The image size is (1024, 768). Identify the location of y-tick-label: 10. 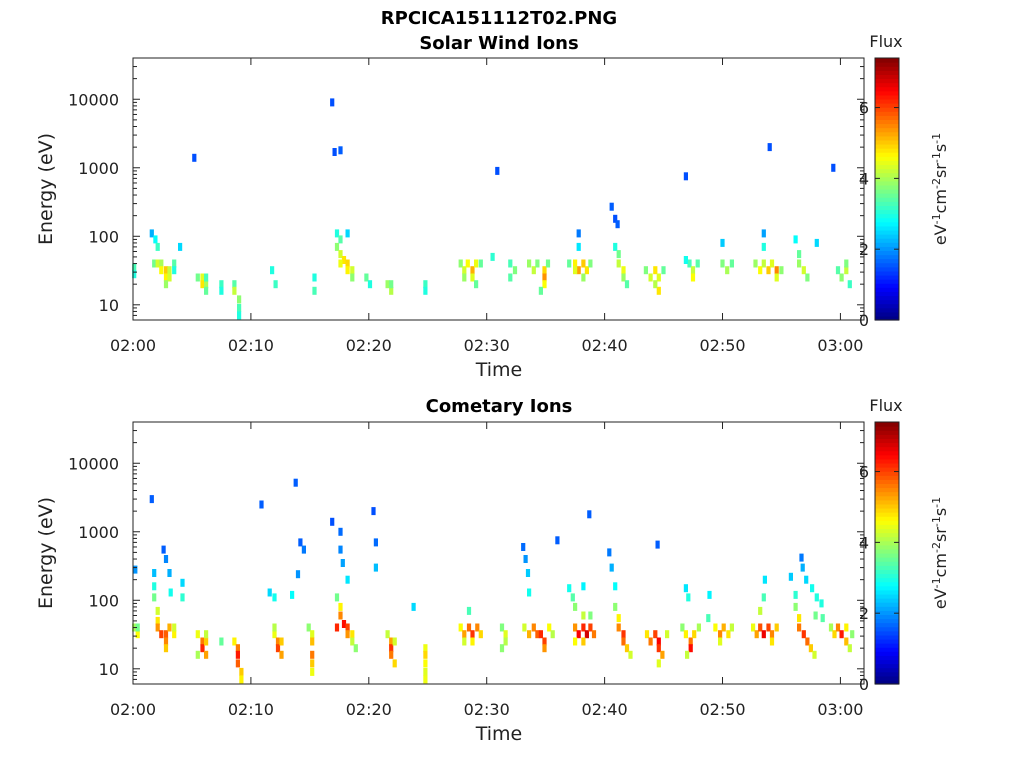
(109, 669).